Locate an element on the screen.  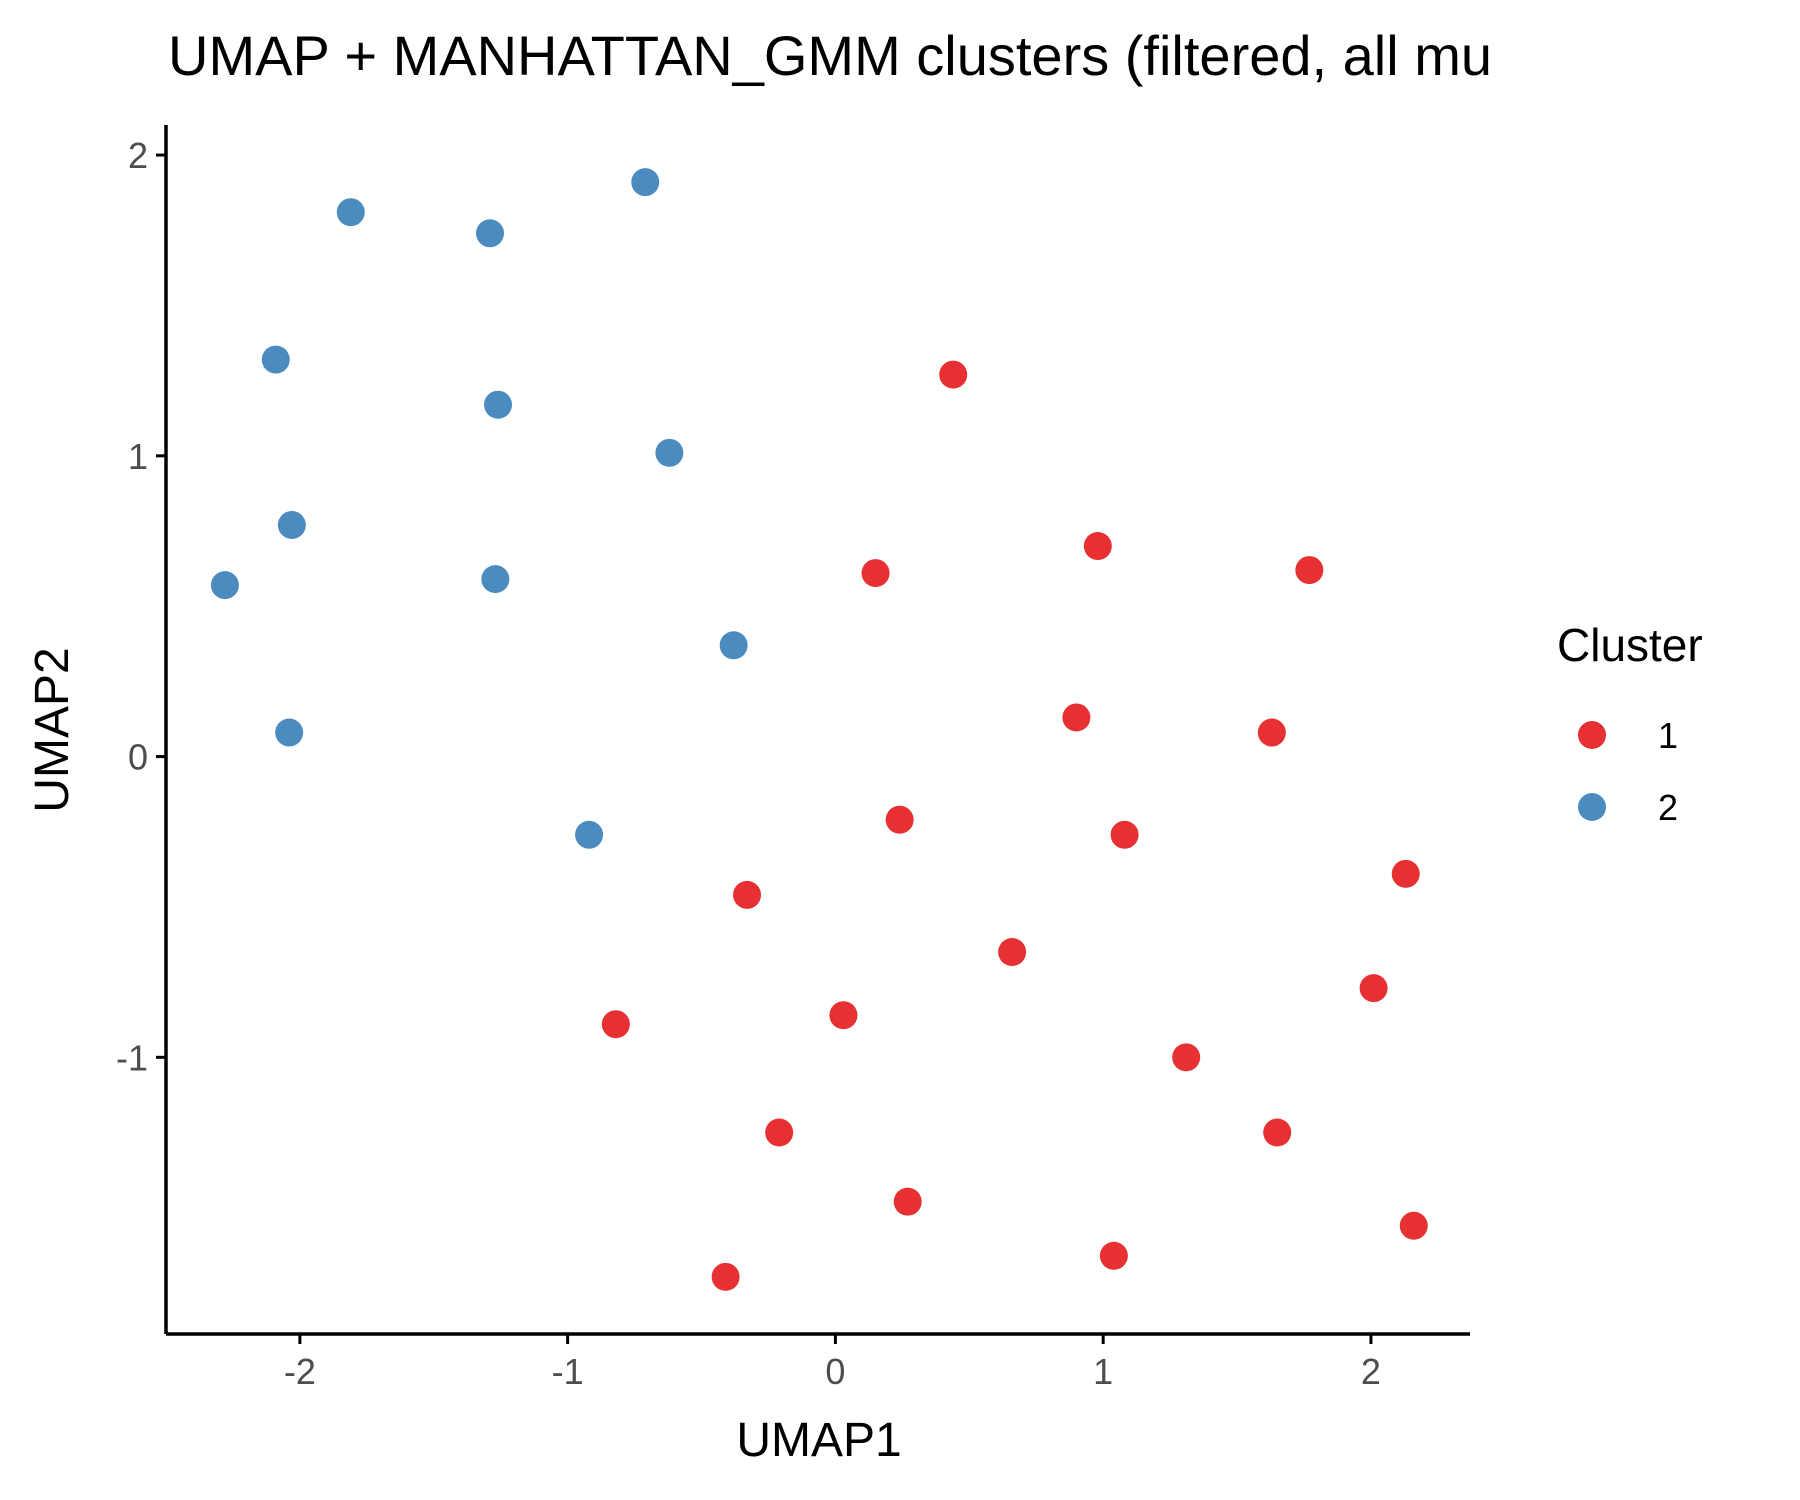
legend: Cluster 12 is located at coordinates (1630, 723).